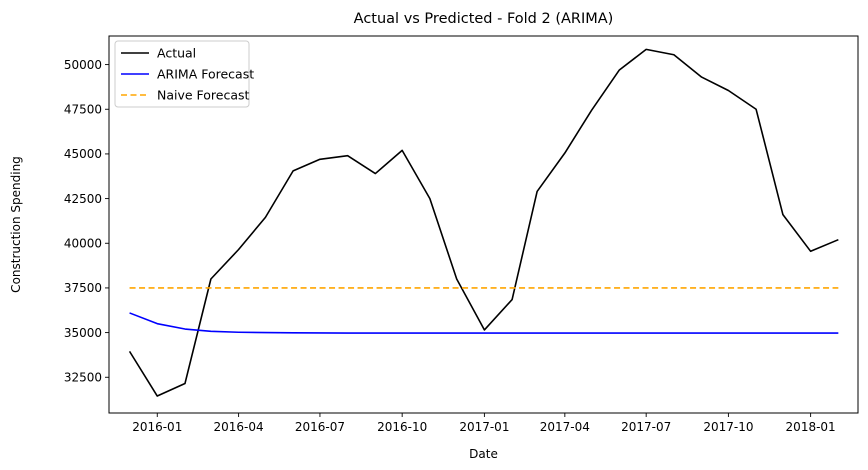 This screenshot has width=868, height=470. I want to click on legend-label-actual: Actual, so click(176, 53).